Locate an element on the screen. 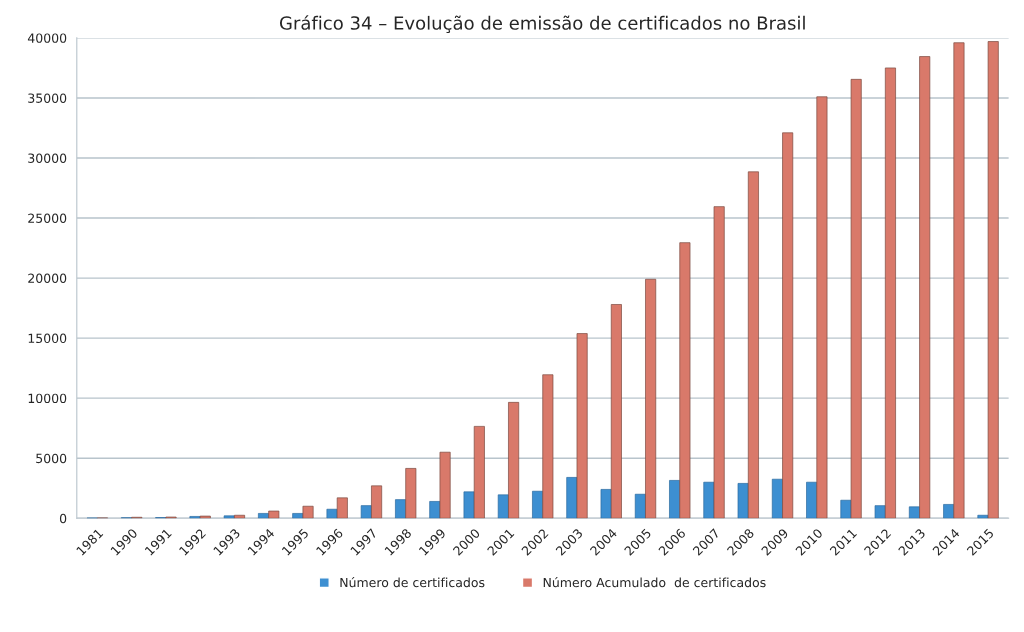  y-tick-label: 30000 is located at coordinates (47, 158).